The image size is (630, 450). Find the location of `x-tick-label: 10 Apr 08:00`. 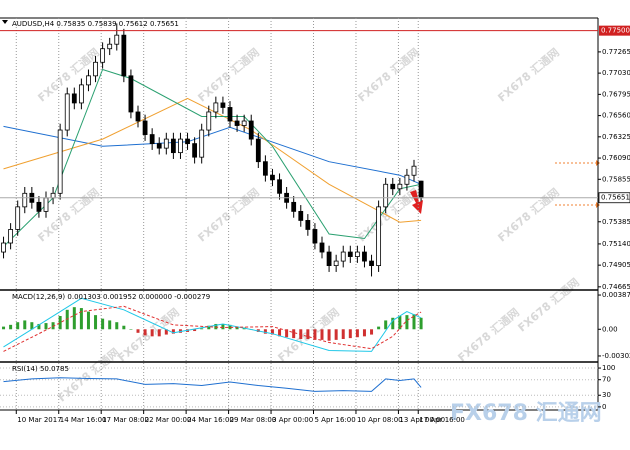

x-tick-label: 10 Apr 08:00 is located at coordinates (380, 420).